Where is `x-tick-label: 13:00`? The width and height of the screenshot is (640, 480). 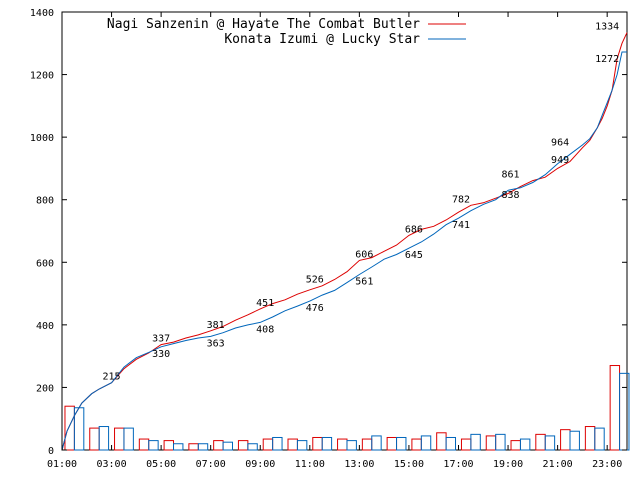
x-tick-label: 13:00 is located at coordinates (359, 464).